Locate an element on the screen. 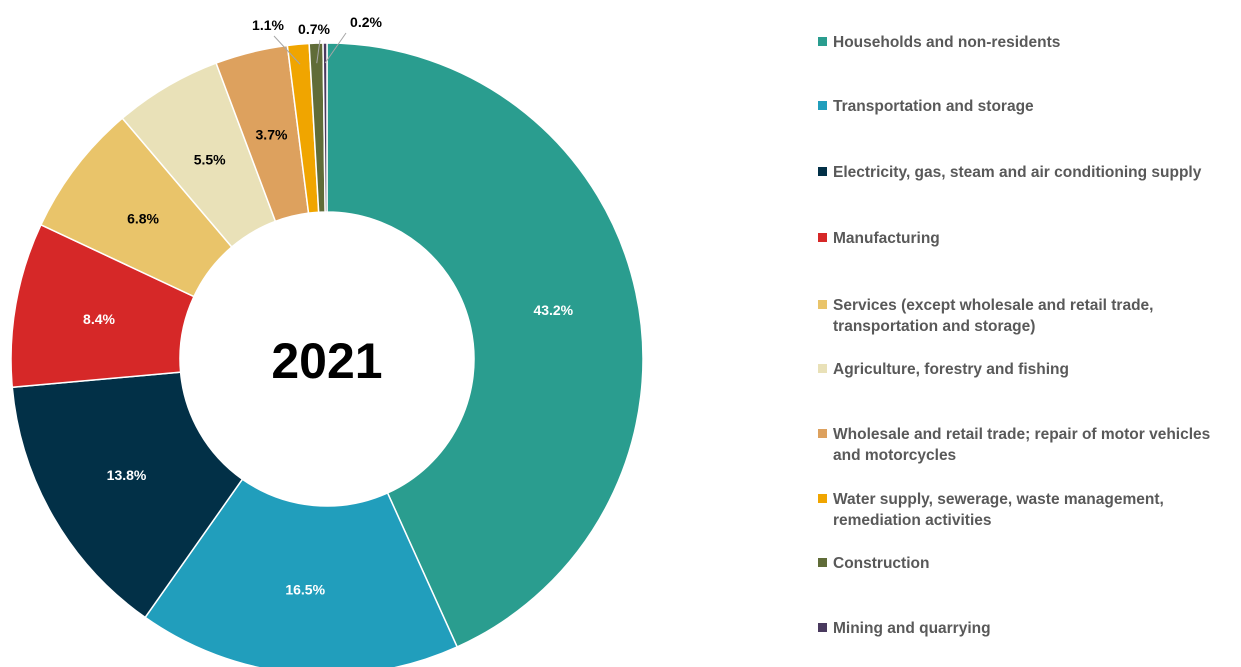 Image resolution: width=1241 pixels, height=667 pixels. data-label-agriculture-forestry-and-fishing: 5.5% is located at coordinates (210, 159).